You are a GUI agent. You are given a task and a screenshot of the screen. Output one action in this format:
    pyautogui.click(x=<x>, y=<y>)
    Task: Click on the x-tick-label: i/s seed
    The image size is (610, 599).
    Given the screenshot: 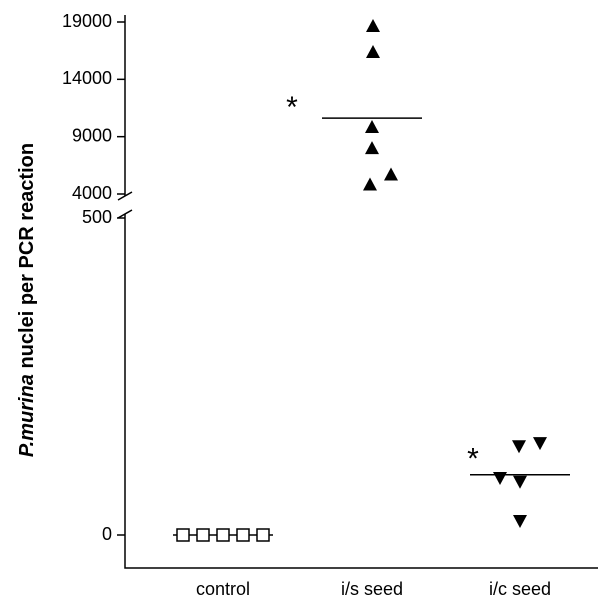 What is the action you would take?
    pyautogui.click(x=372, y=589)
    